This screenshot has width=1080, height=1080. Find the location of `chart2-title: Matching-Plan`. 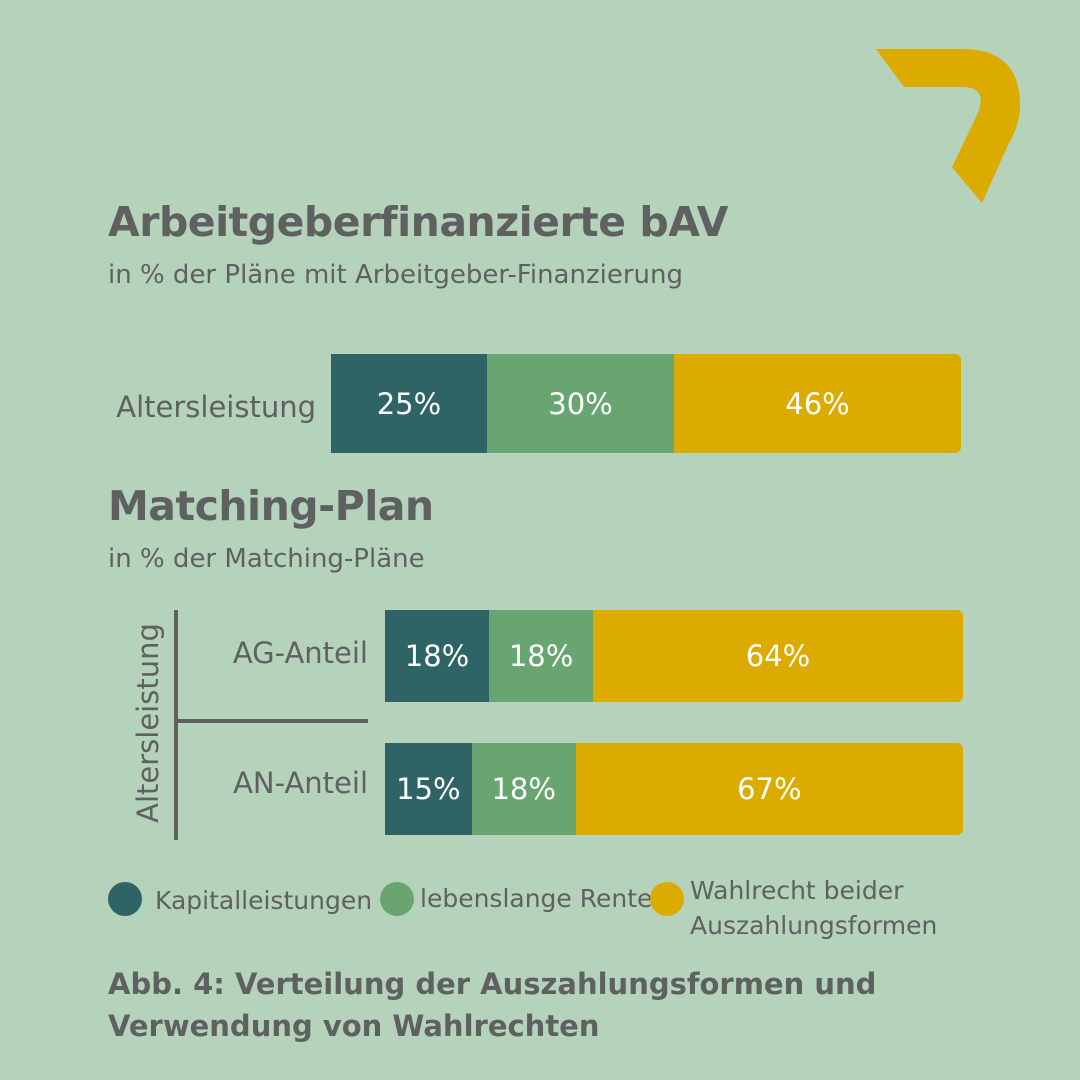

chart2-title: Matching-Plan is located at coordinates (271, 506).